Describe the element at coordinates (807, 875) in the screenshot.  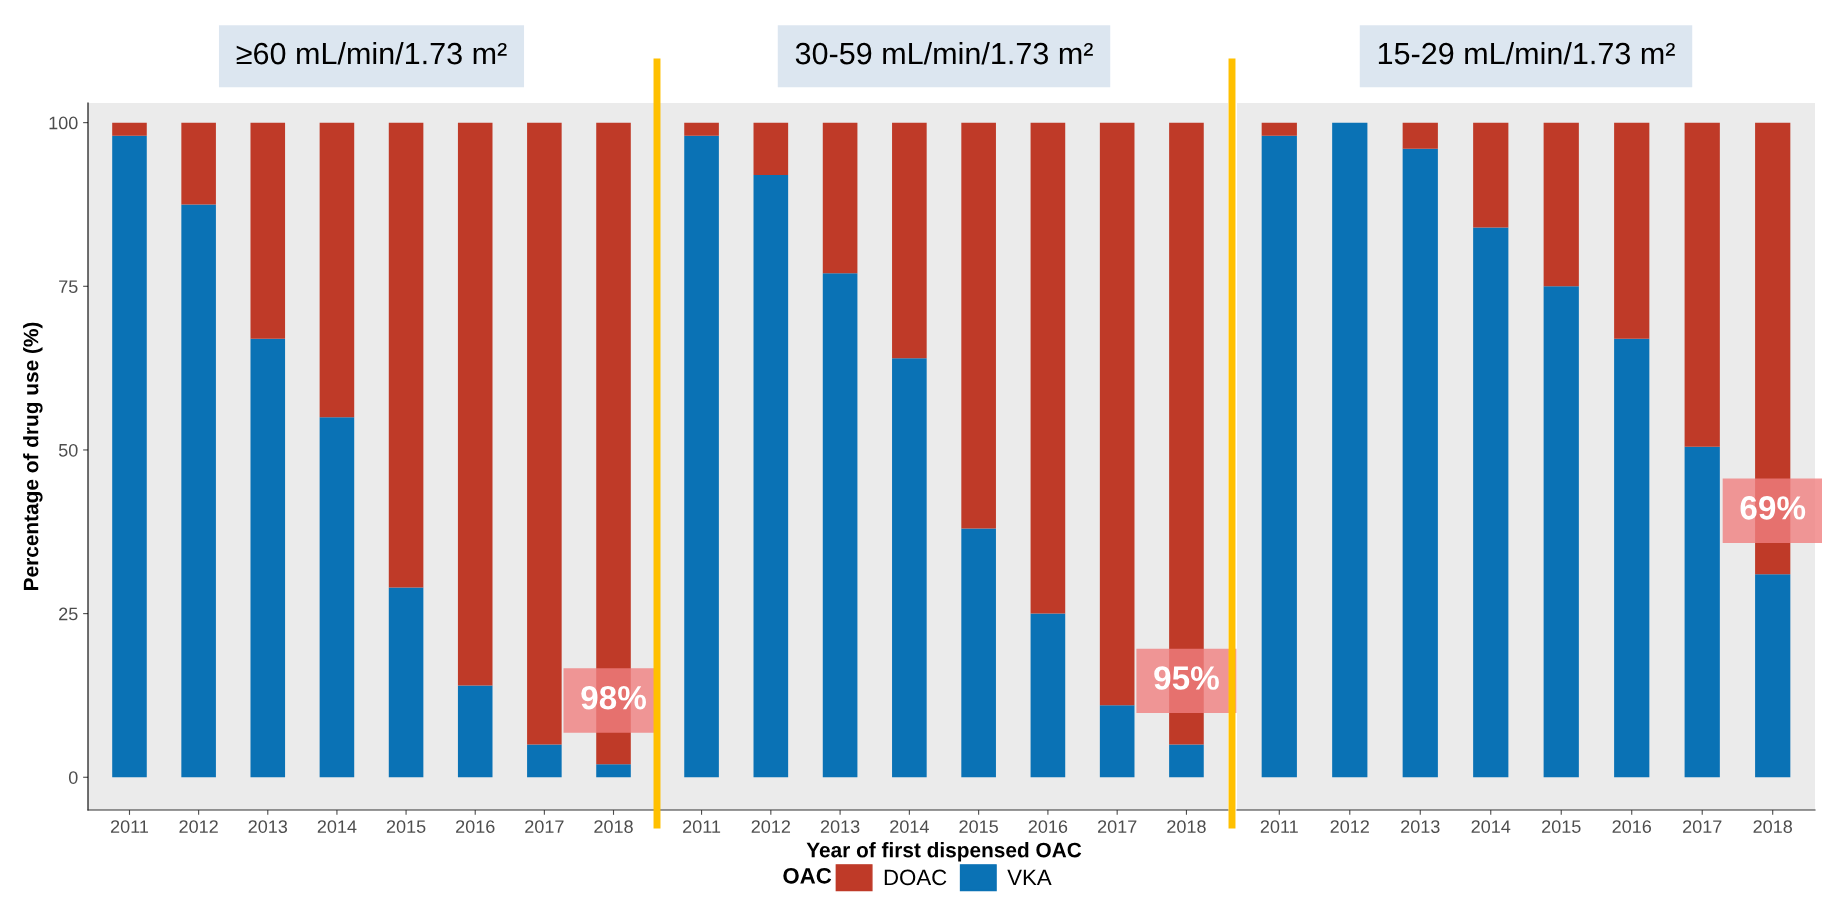
I see `legend-title: OAC` at that location.